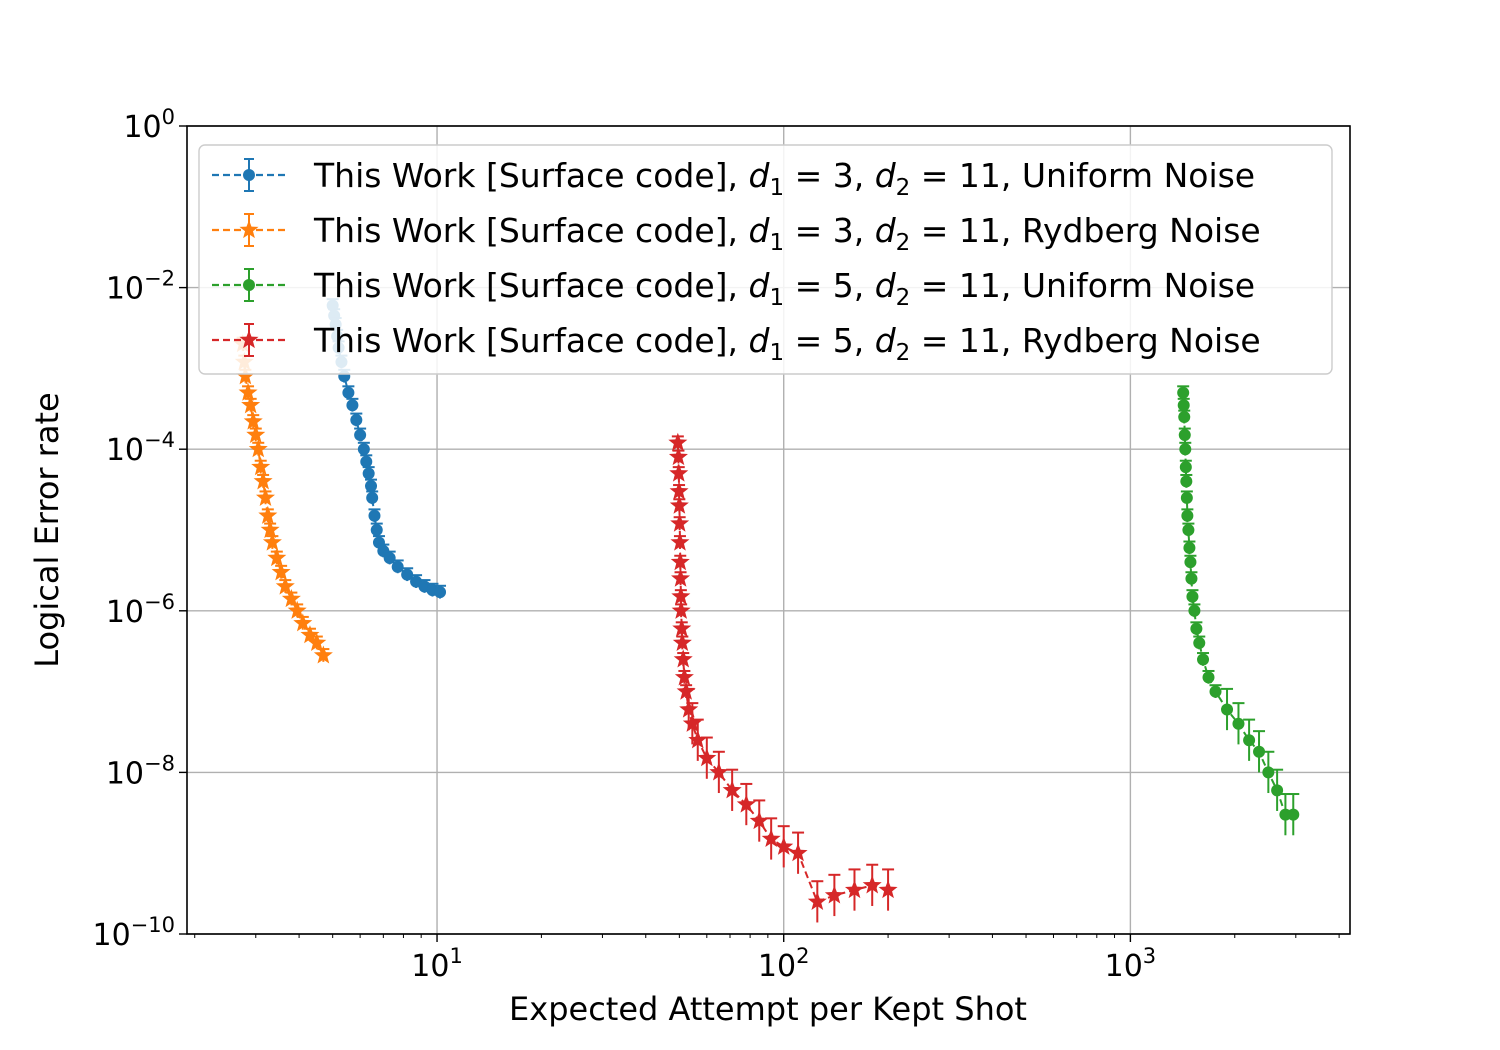 Image resolution: width=1500 pixels, height=1050 pixels. What do you see at coordinates (140, 610) in the screenshot?
I see `y-tick-label: 10⁻⁶` at bounding box center [140, 610].